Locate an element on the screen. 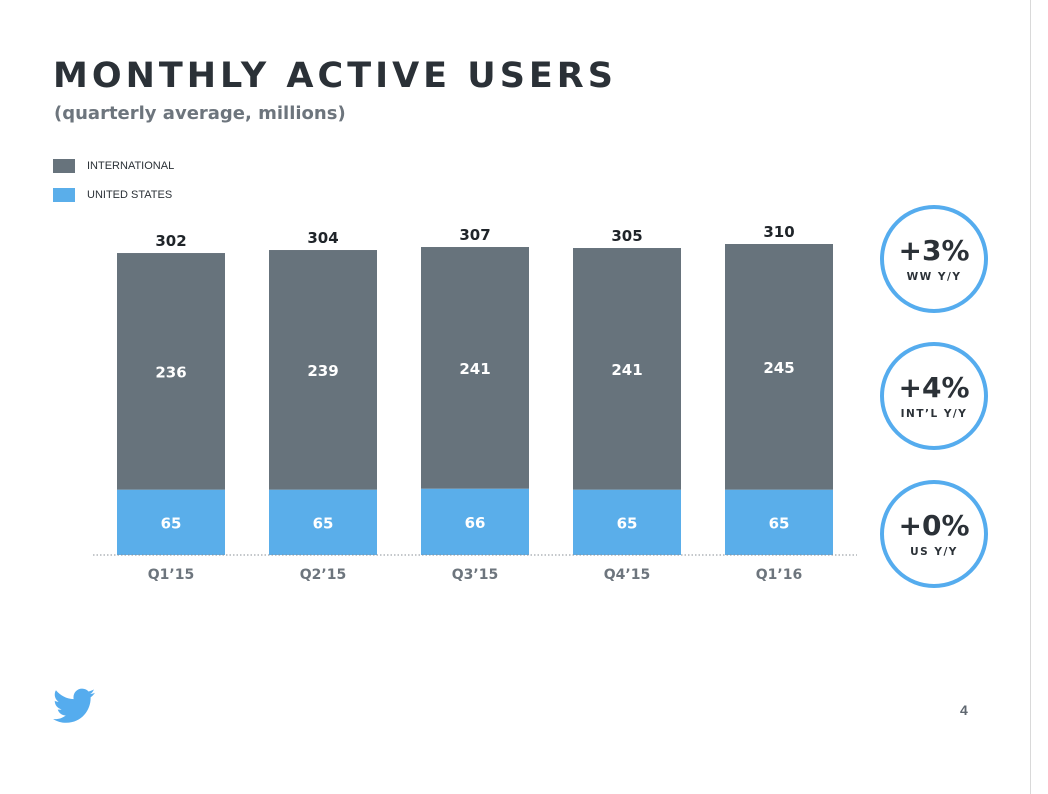 The width and height of the screenshot is (1048, 794). label-total-4: 310 is located at coordinates (778, 232).